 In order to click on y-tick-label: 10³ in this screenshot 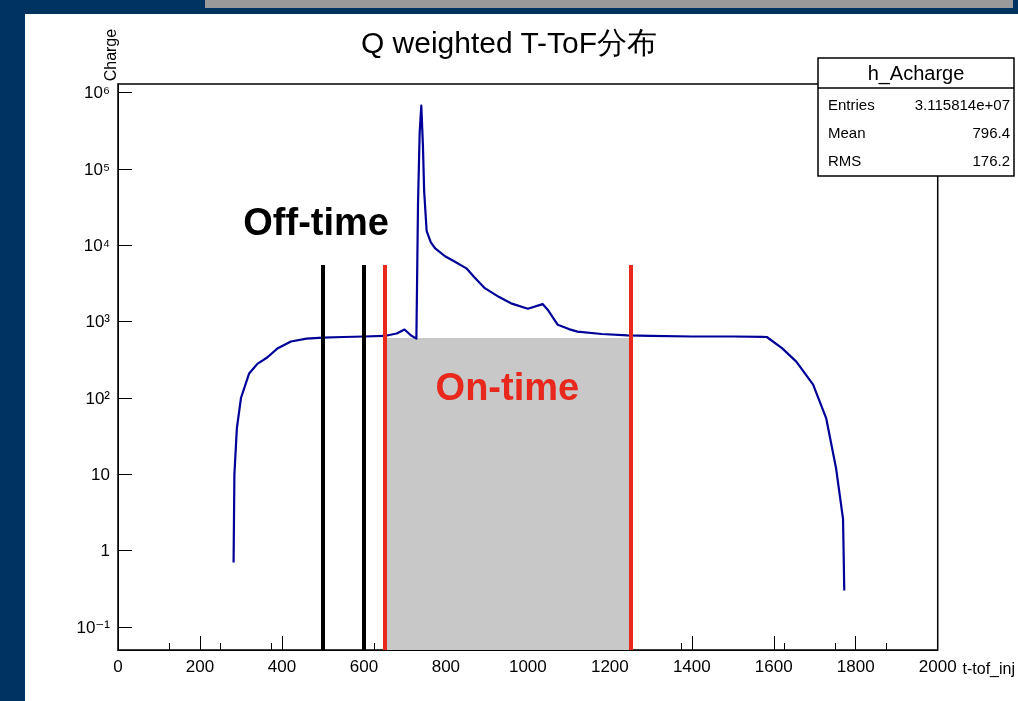, I will do `click(98, 322)`.